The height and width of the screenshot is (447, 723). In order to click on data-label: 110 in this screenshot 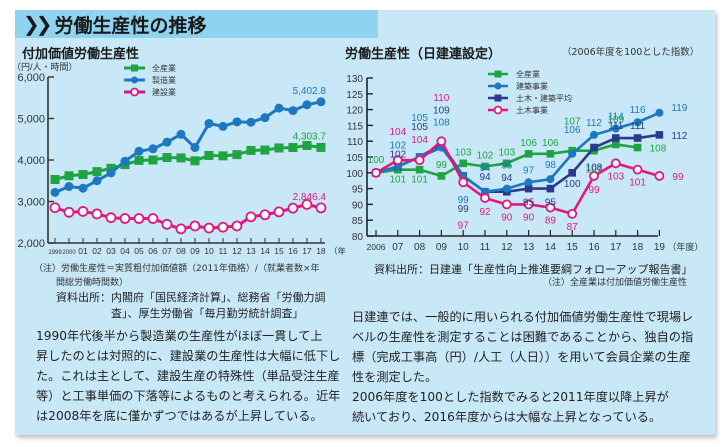, I will do `click(441, 98)`.